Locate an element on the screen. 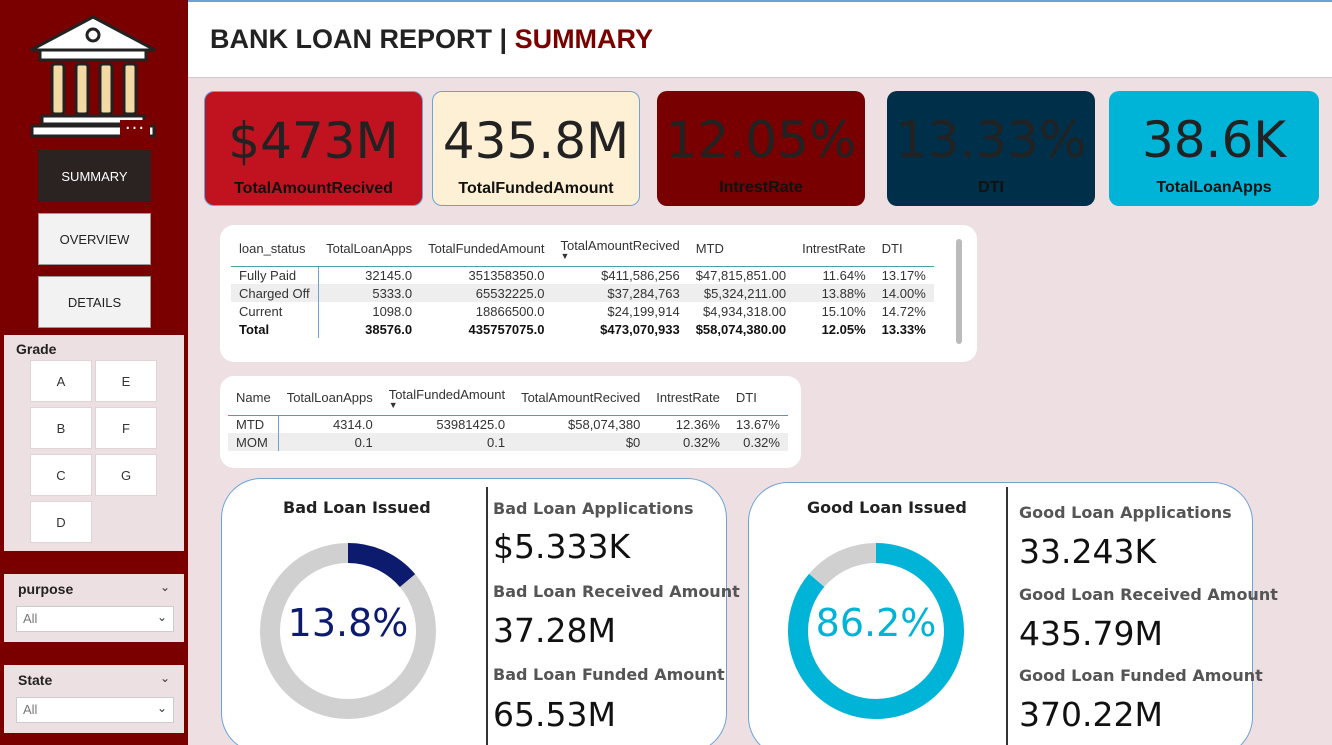 This screenshot has width=1332, height=745. column-header: Name is located at coordinates (253, 398).